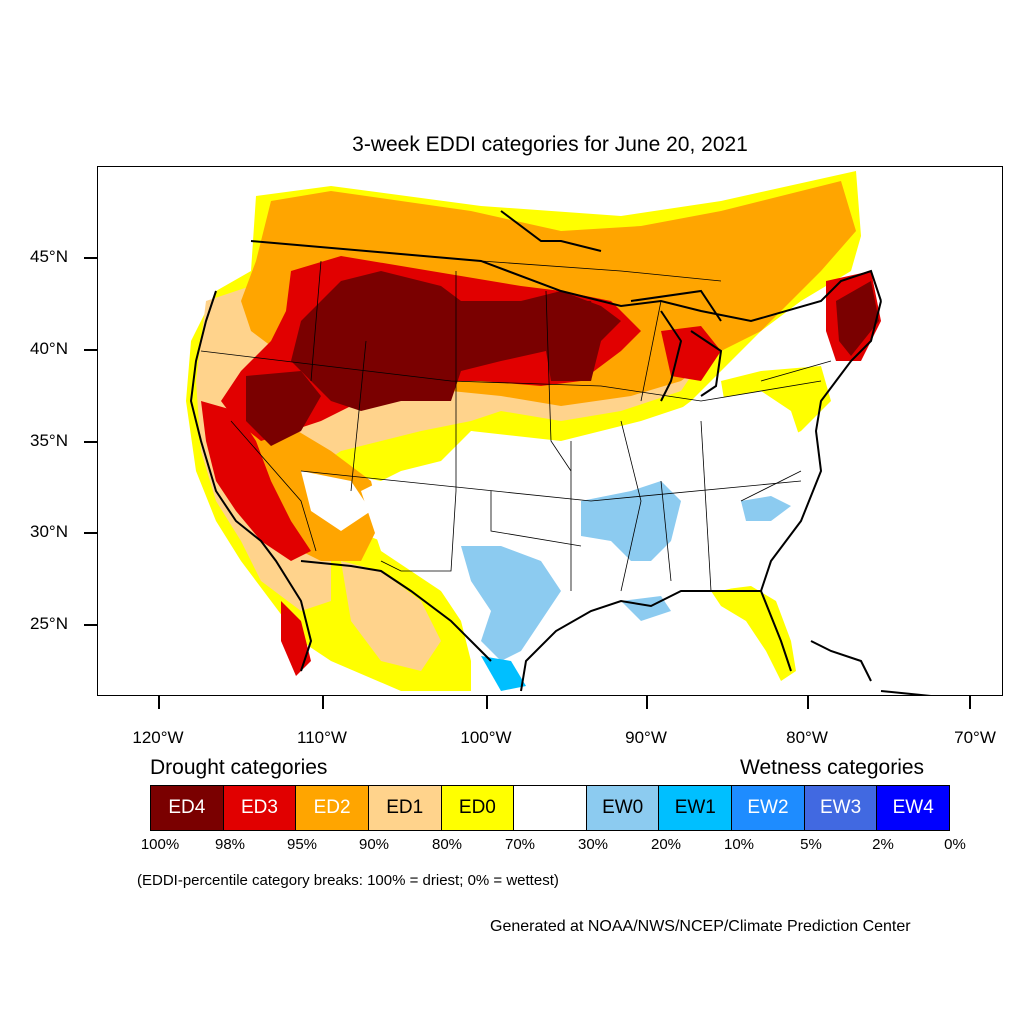  What do you see at coordinates (631, 521) in the screenshot?
I see `ew0-arkansas` at bounding box center [631, 521].